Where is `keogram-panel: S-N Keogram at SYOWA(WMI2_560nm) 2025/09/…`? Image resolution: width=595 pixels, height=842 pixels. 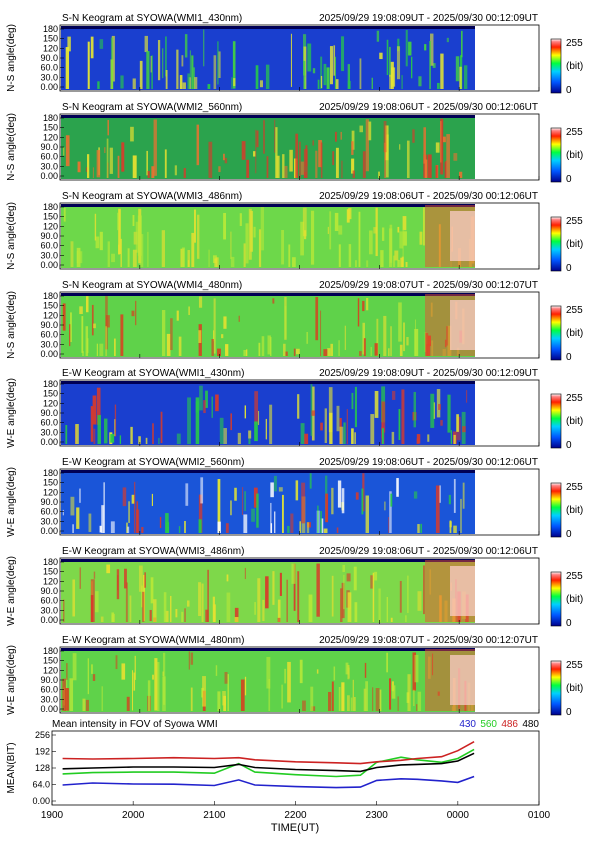
keogram-panel: S-N Keogram at SYOWA(WMI2_560nm) 2025/09/… is located at coordinates (294, 143).